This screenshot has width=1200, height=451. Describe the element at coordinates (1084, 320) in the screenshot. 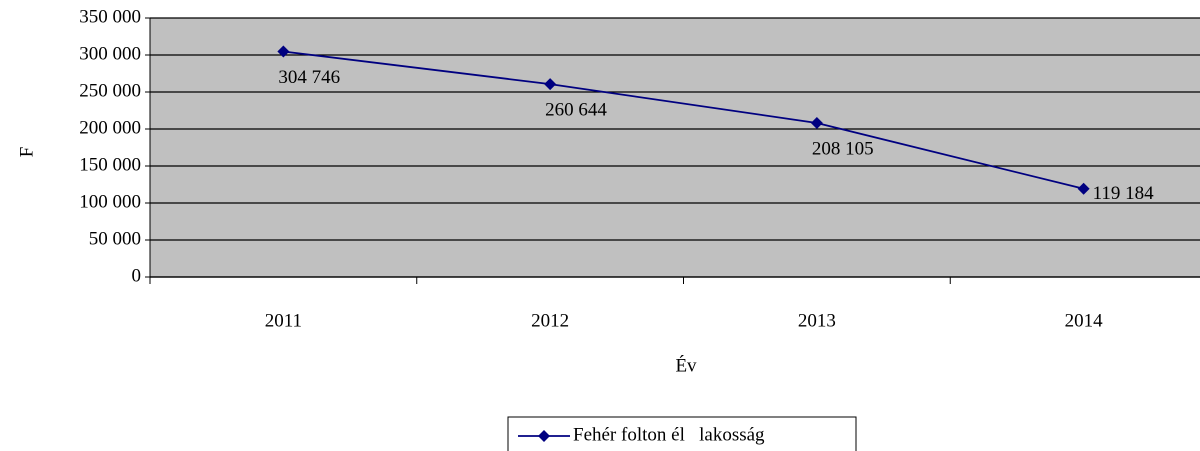

I see `x-tick-label: 2014` at that location.